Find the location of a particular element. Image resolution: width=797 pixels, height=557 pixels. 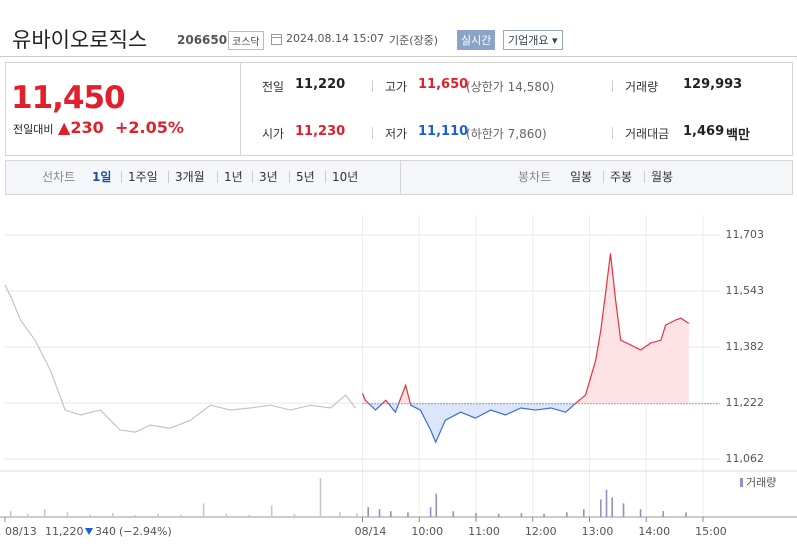

y-tick-label: 11,543 is located at coordinates (745, 290).